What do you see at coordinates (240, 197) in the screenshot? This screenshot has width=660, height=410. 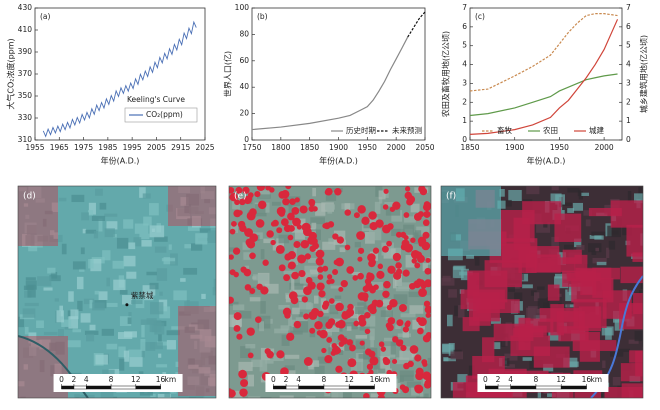 I see `image-label: (e)` at bounding box center [240, 197].